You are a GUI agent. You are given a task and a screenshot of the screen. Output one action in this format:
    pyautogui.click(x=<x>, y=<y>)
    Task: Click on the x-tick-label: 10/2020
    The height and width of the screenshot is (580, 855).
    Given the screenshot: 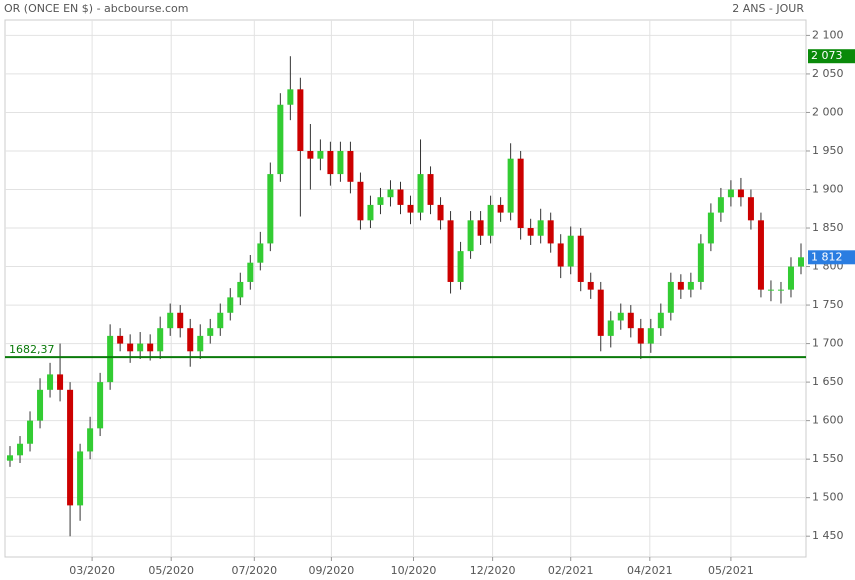 What is the action you would take?
    pyautogui.click(x=414, y=570)
    